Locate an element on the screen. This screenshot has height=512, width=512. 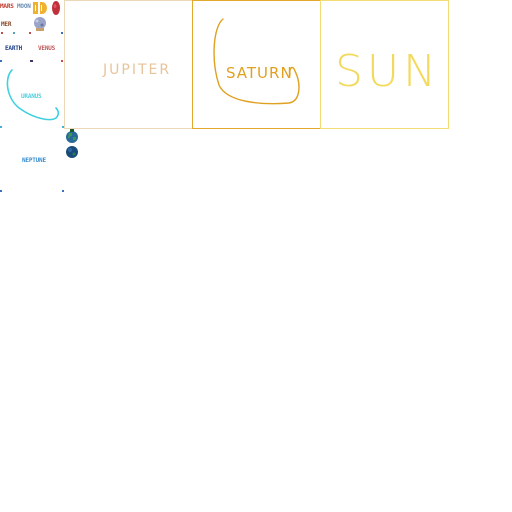
earth-globe-icon is located at coordinates (72, 136).